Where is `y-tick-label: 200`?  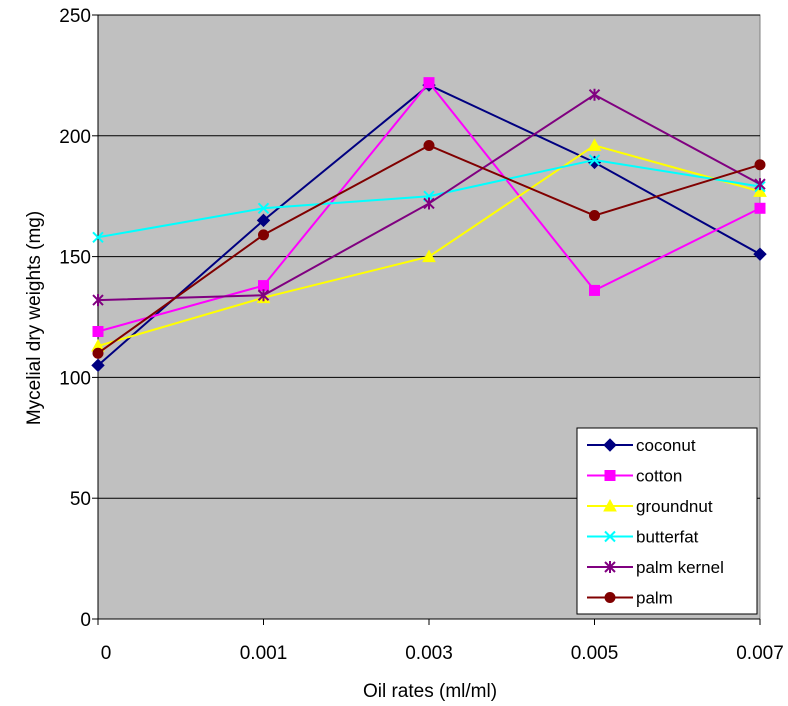
y-tick-label: 200 is located at coordinates (75, 137).